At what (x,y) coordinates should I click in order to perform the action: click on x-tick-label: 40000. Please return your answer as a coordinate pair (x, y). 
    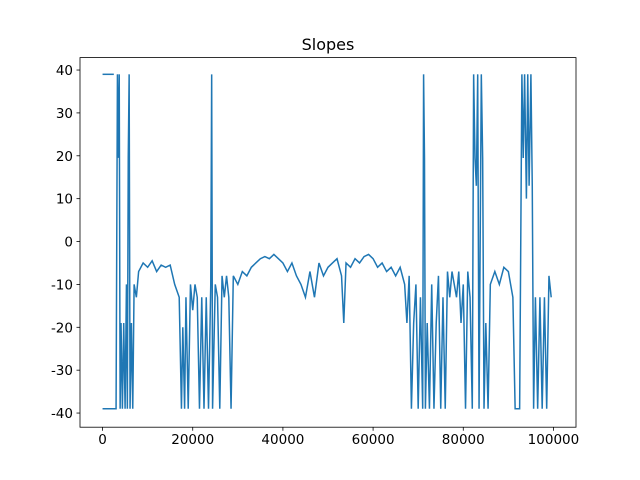
    Looking at the image, I should click on (282, 440).